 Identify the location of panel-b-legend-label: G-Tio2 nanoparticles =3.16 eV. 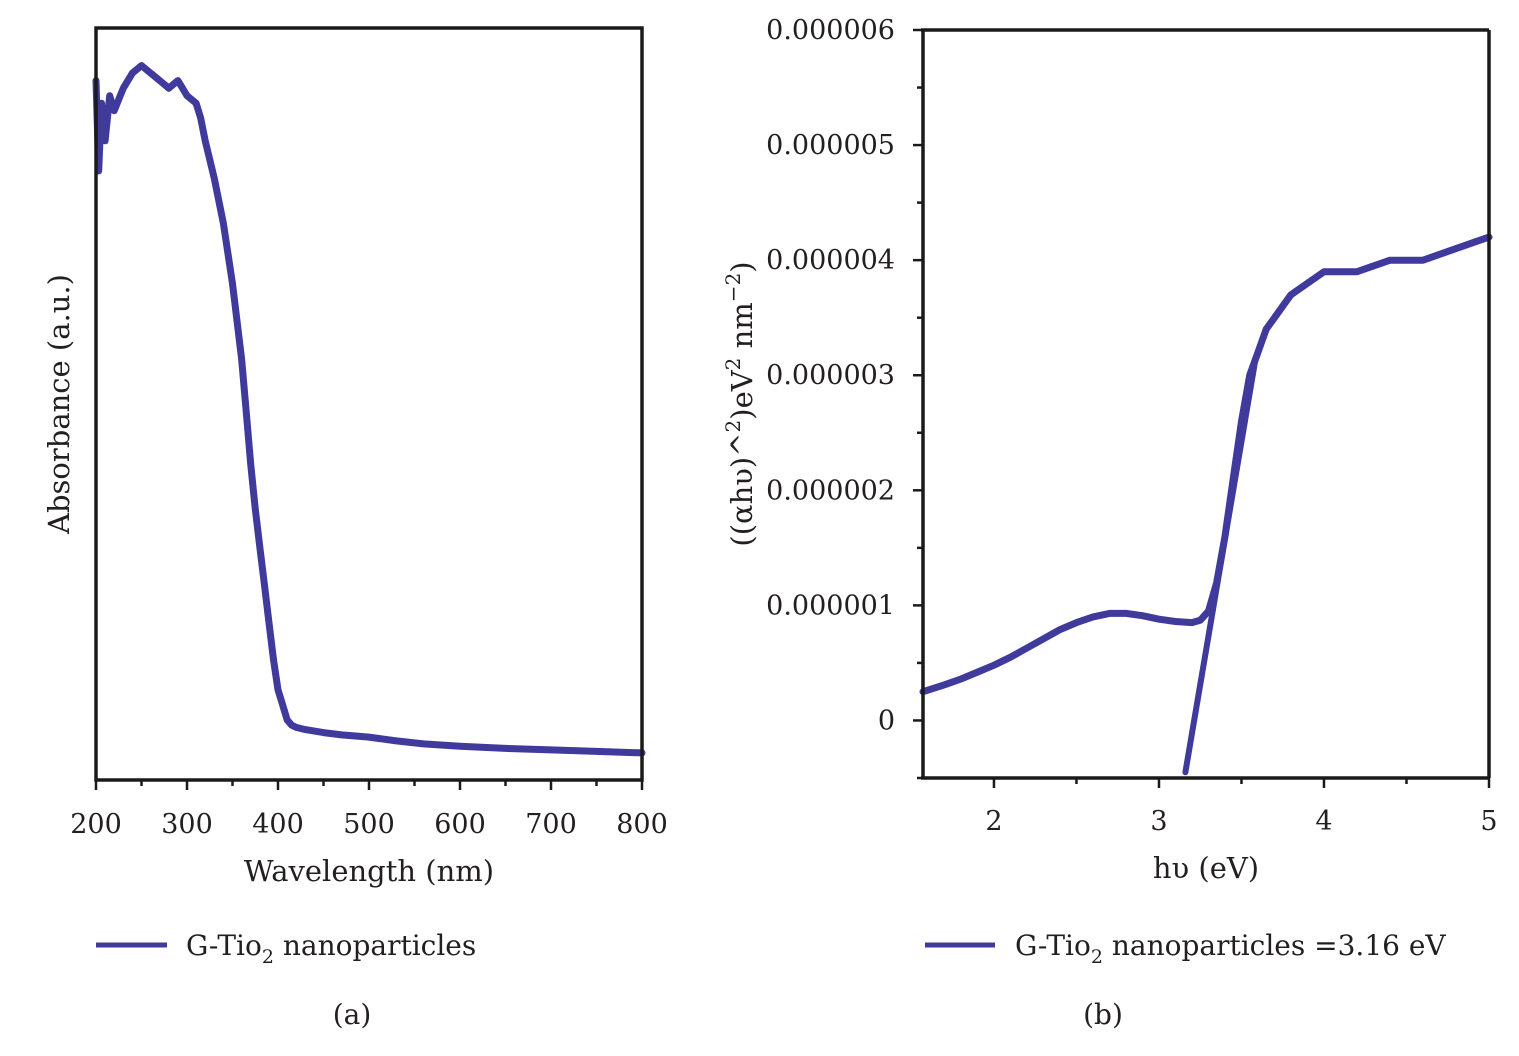
(1230, 948).